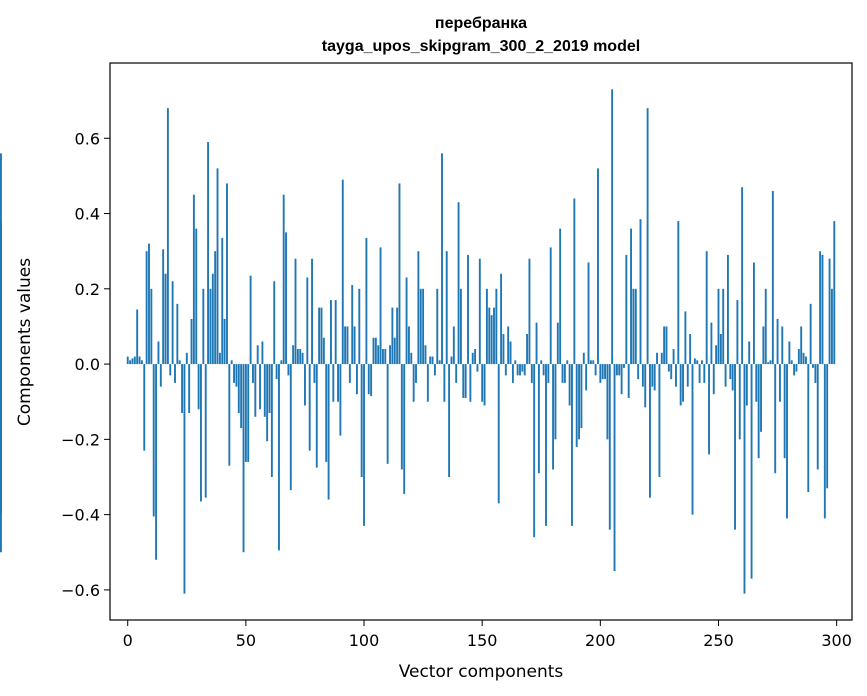  What do you see at coordinates (87, 138) in the screenshot?
I see `y-tick-label: 0.6` at bounding box center [87, 138].